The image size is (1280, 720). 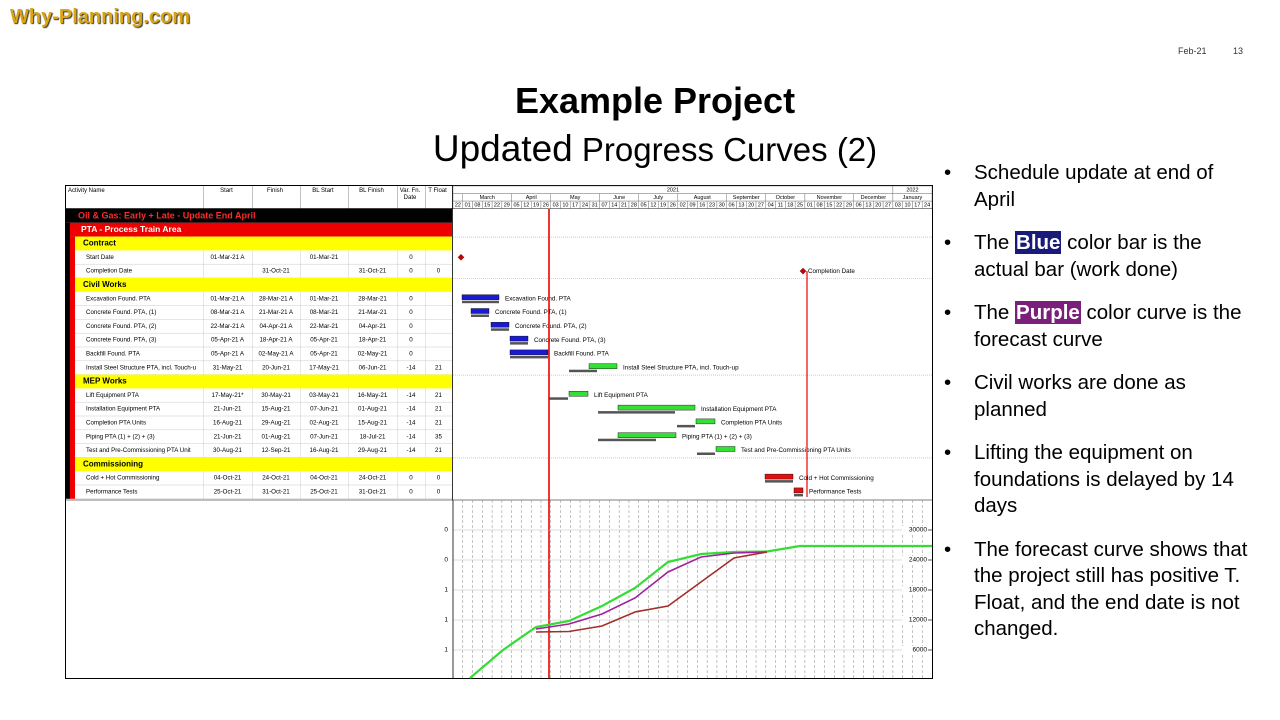 I want to click on bar-label: Installation Equipment PTA, so click(x=739, y=409).